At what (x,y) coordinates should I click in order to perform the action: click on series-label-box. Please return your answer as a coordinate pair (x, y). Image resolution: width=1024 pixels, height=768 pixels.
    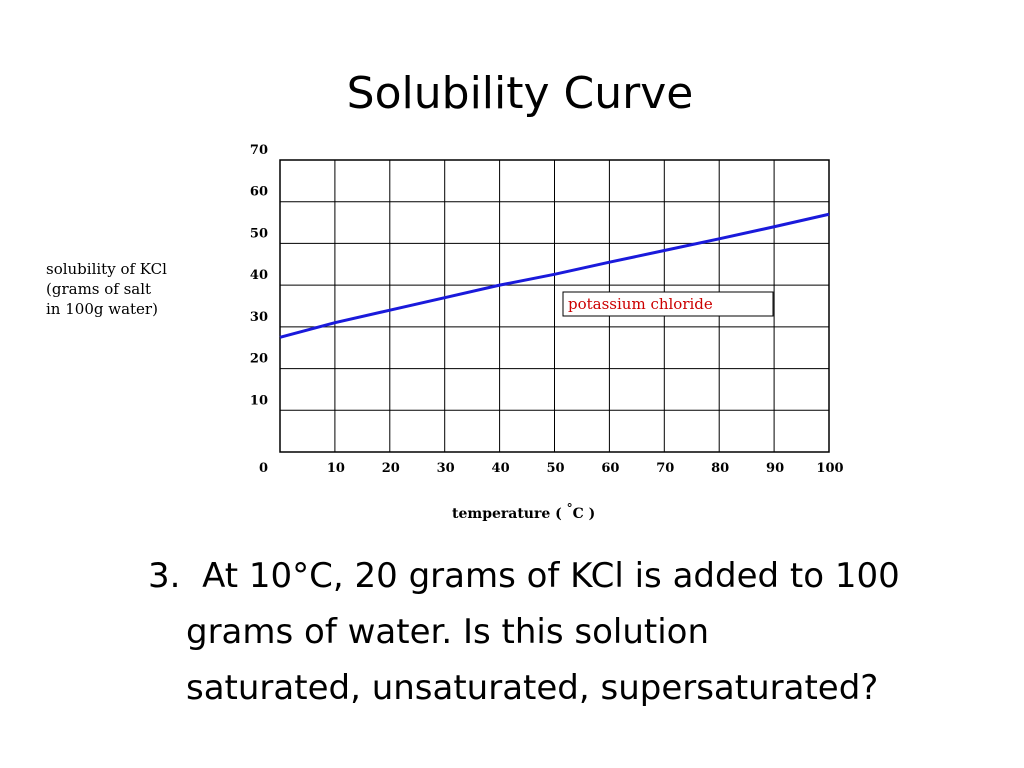
    Looking at the image, I should click on (668, 304).